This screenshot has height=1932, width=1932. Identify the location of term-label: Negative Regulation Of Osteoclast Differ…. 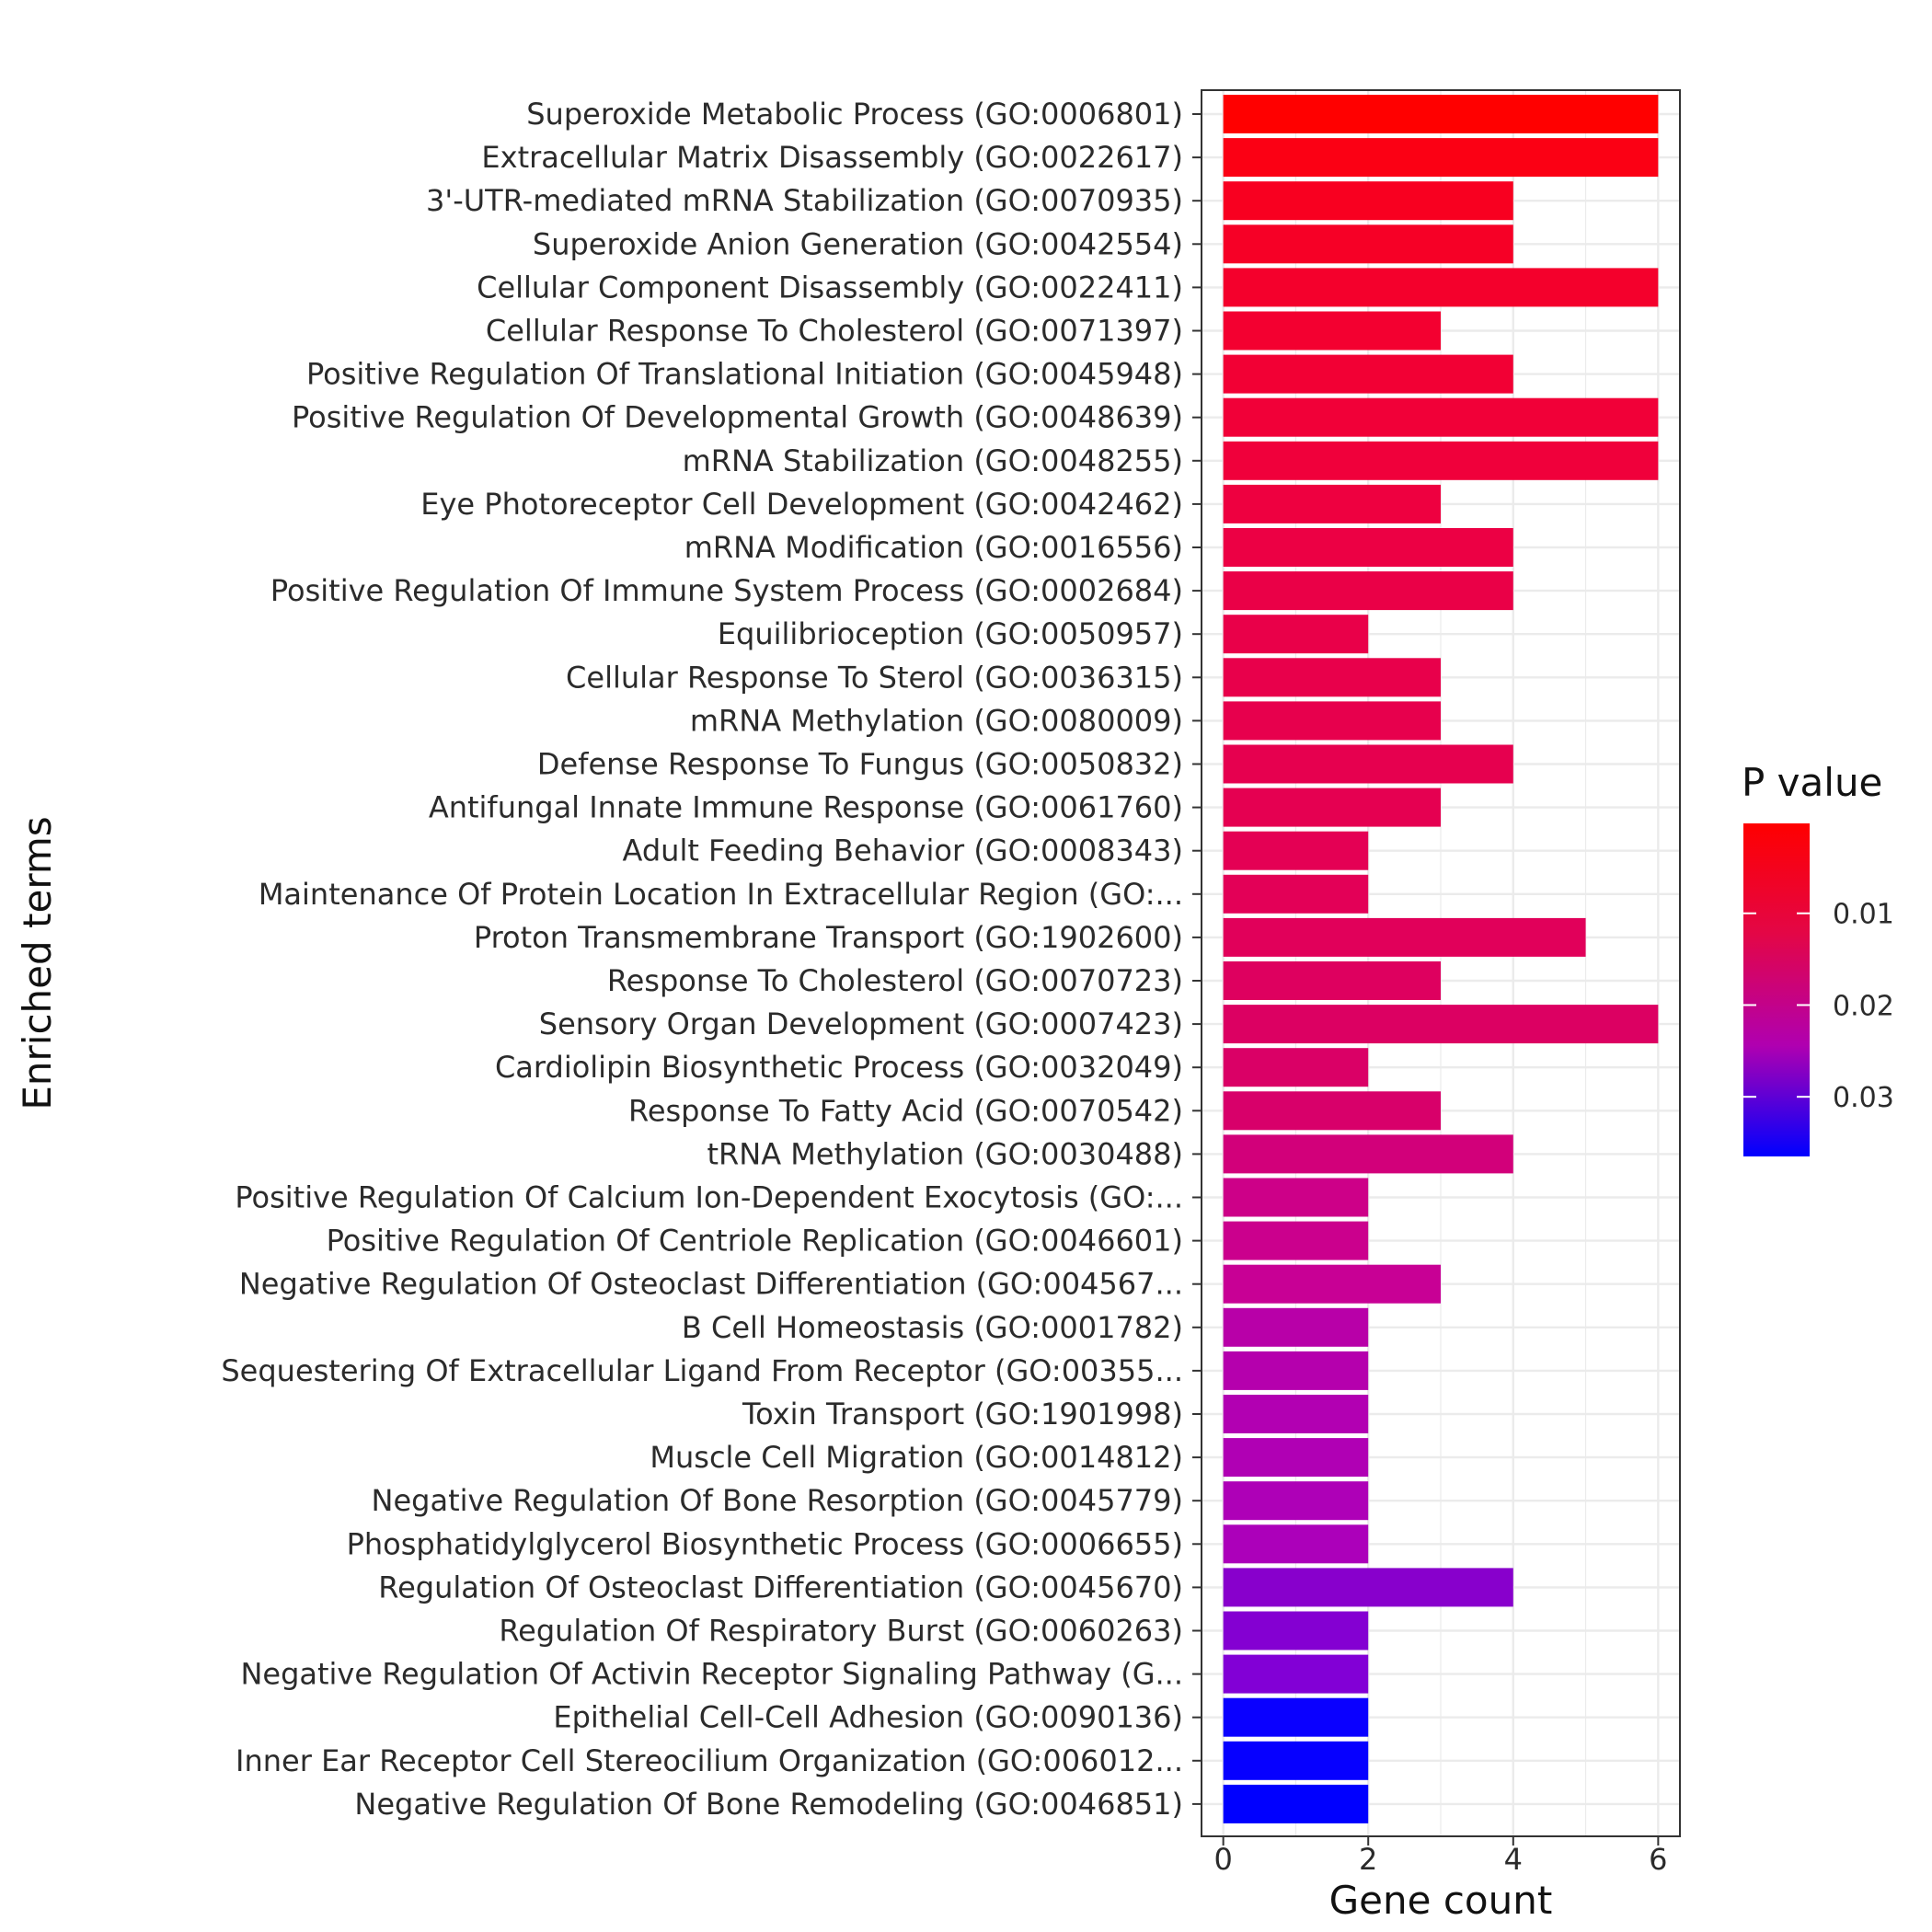
(711, 1284).